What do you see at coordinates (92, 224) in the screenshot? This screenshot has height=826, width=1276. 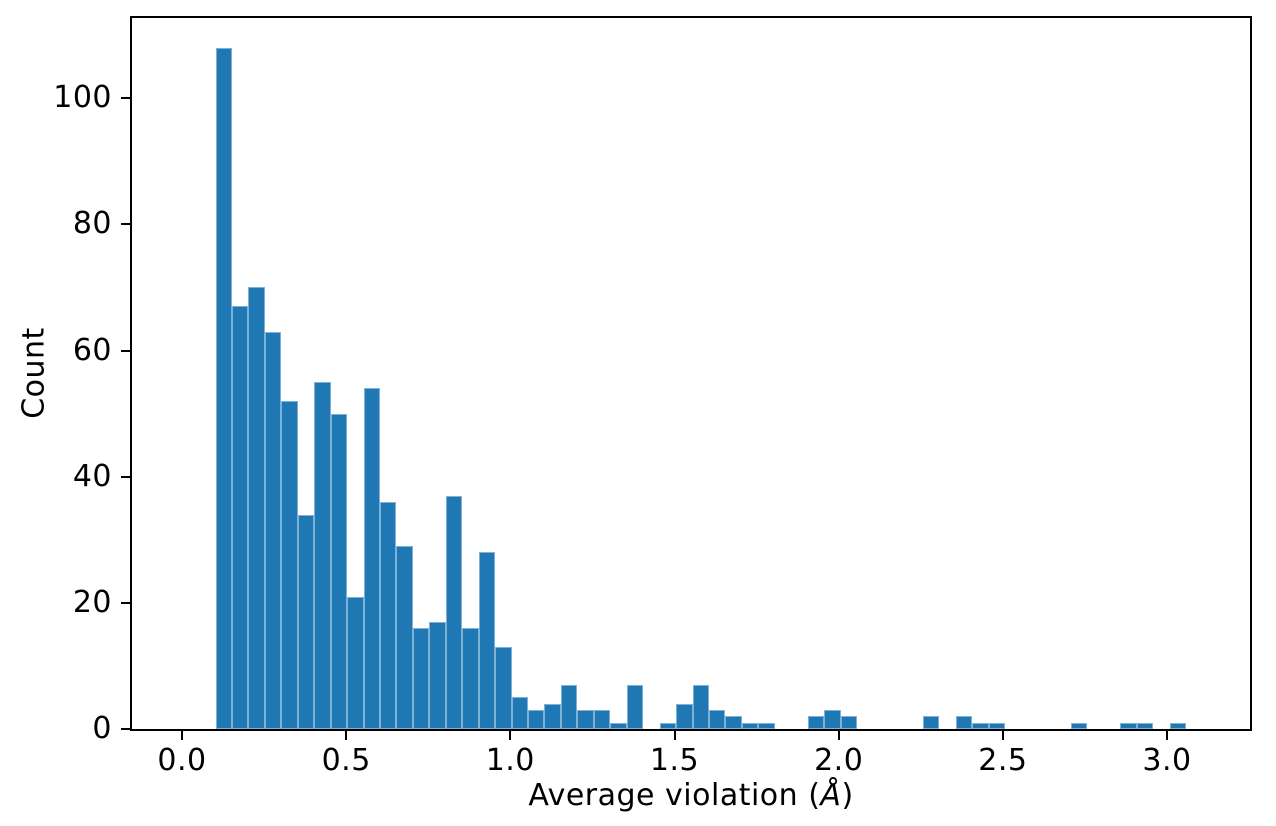 I see `y-tick-label: 80` at bounding box center [92, 224].